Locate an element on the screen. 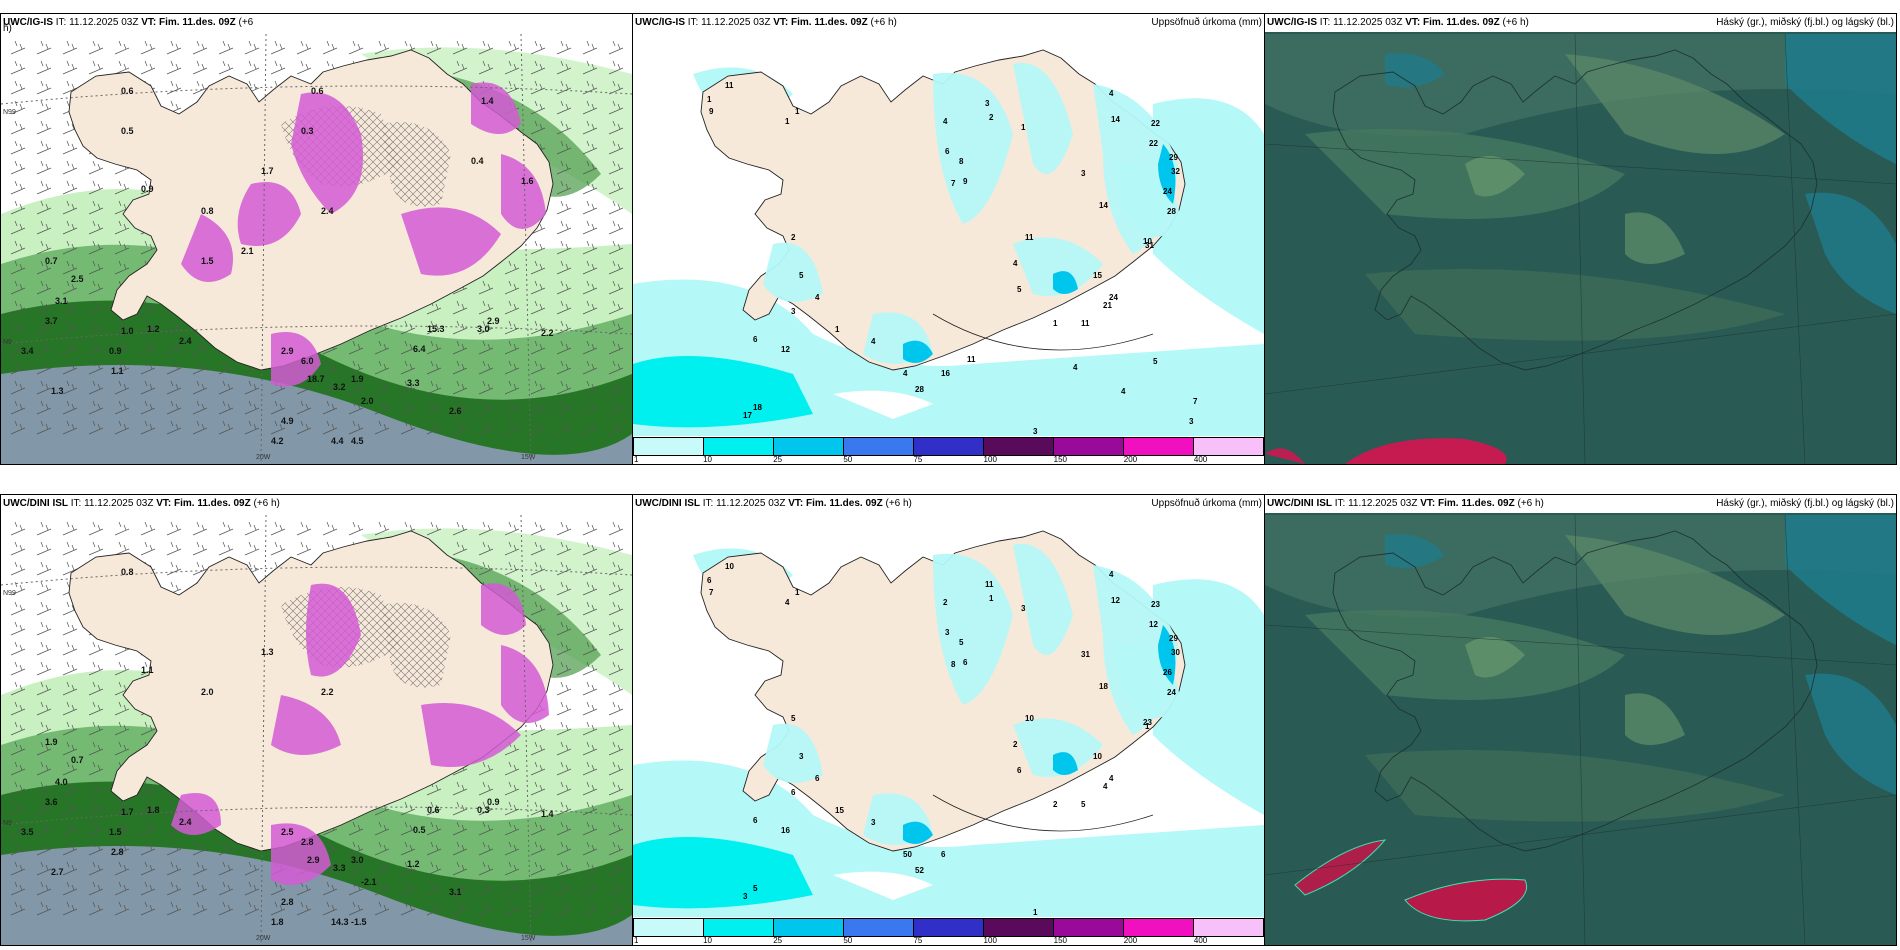 This screenshot has height=950, width=1900. snow-depth-label: 3.3 is located at coordinates (339, 868).